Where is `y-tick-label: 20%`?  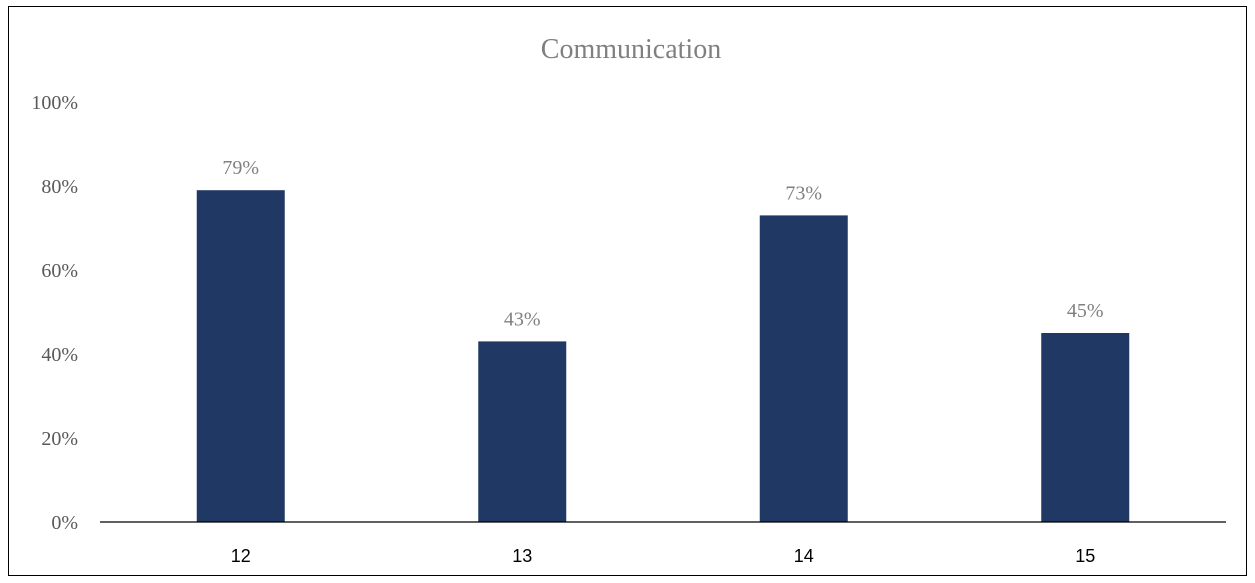 y-tick-label: 20% is located at coordinates (59, 439).